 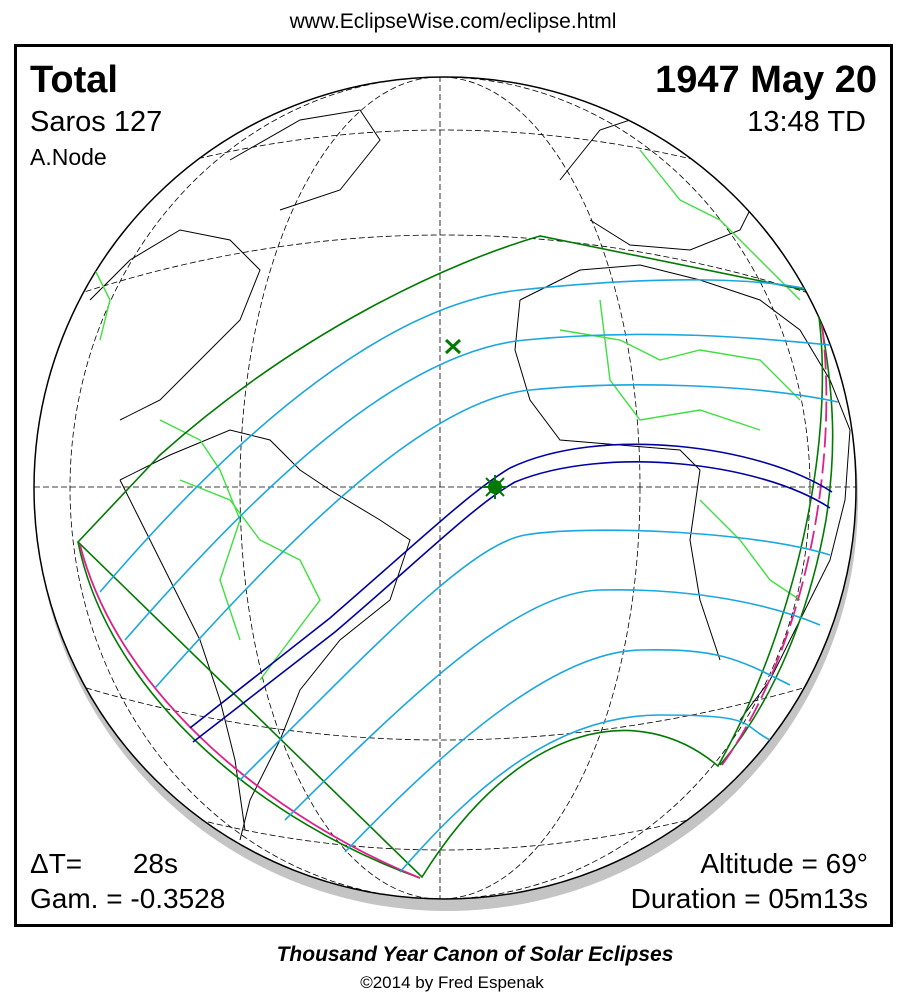 I want to click on duration: Duration = 05m13s, so click(x=749, y=898).